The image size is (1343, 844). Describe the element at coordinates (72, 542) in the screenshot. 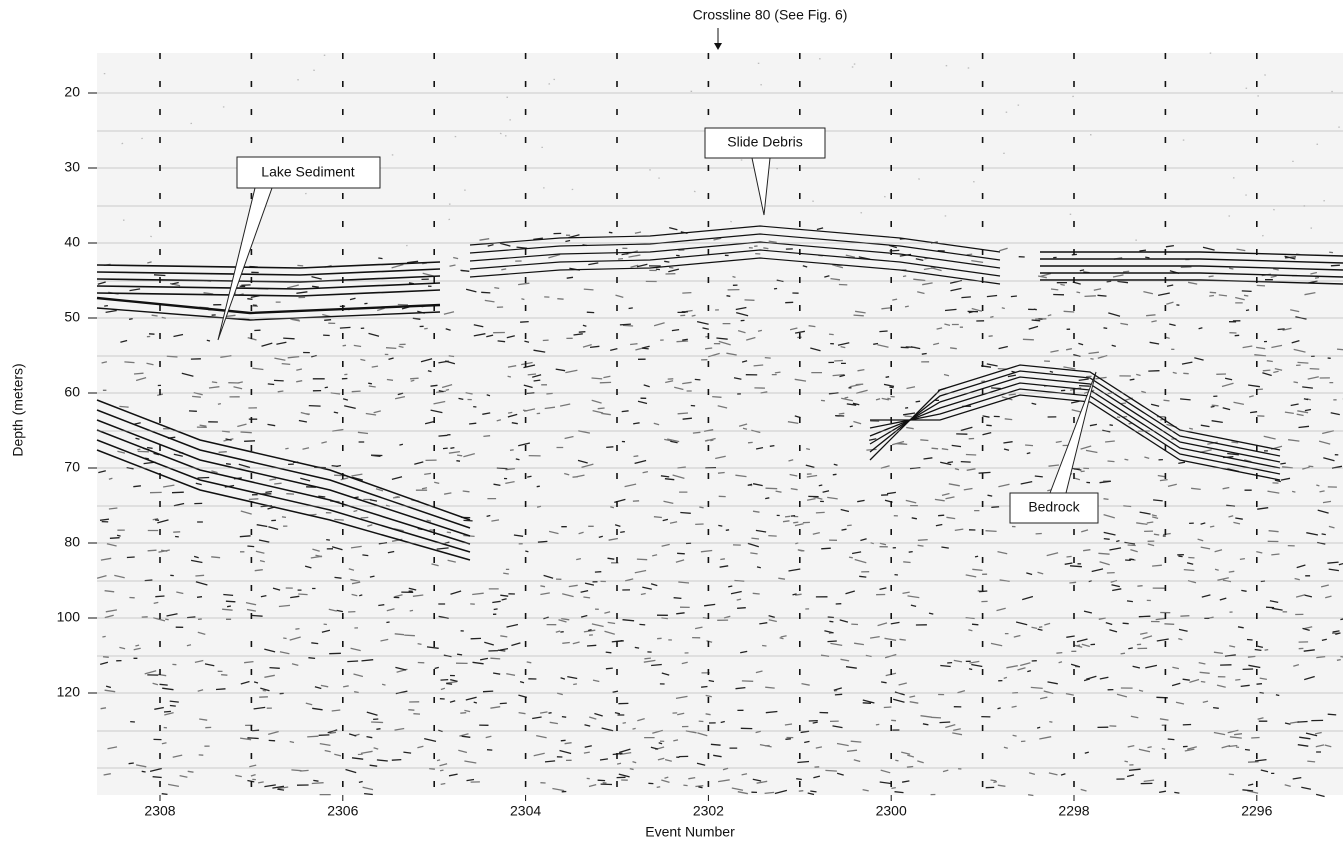

I see `y-tick-label: 80` at that location.